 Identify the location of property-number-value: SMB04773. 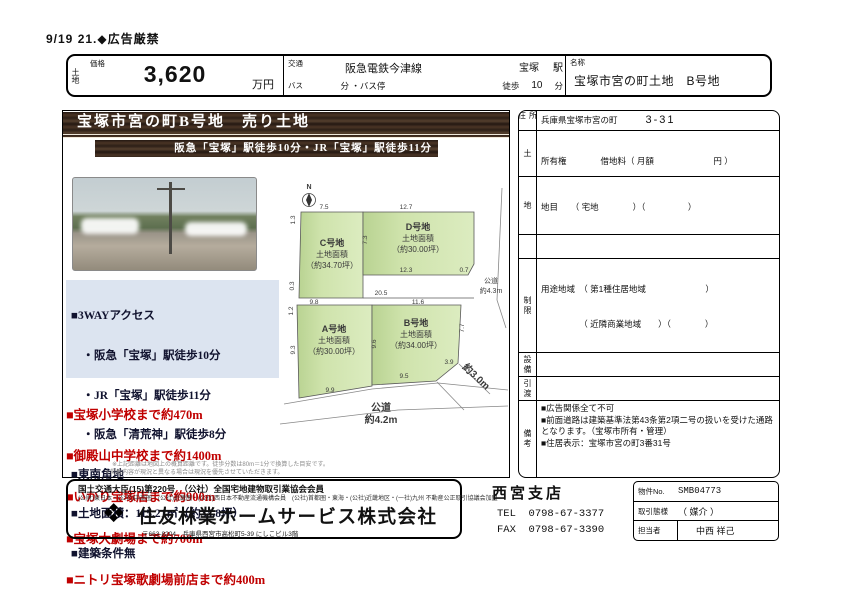
(700, 491).